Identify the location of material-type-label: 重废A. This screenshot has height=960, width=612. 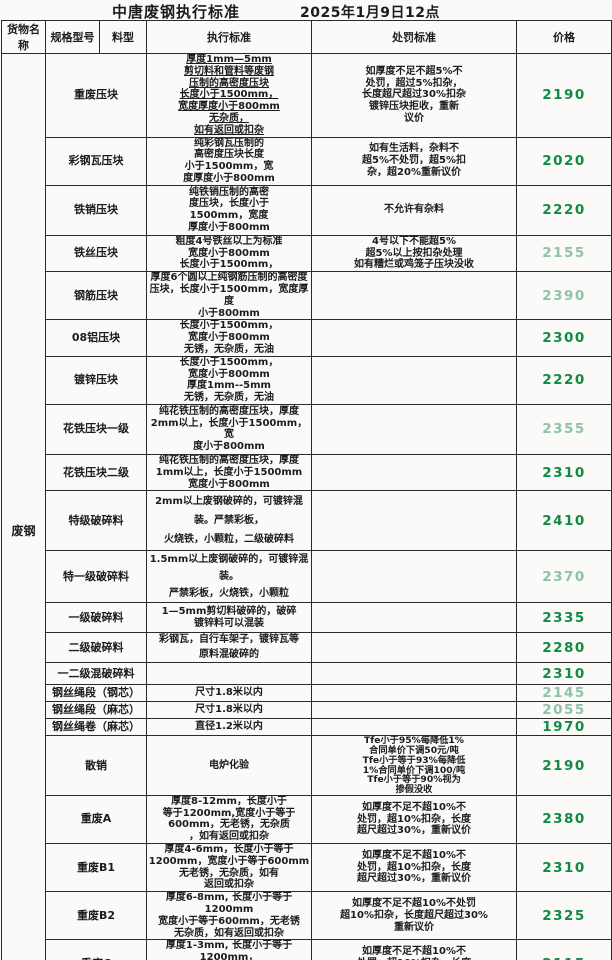
(96, 819).